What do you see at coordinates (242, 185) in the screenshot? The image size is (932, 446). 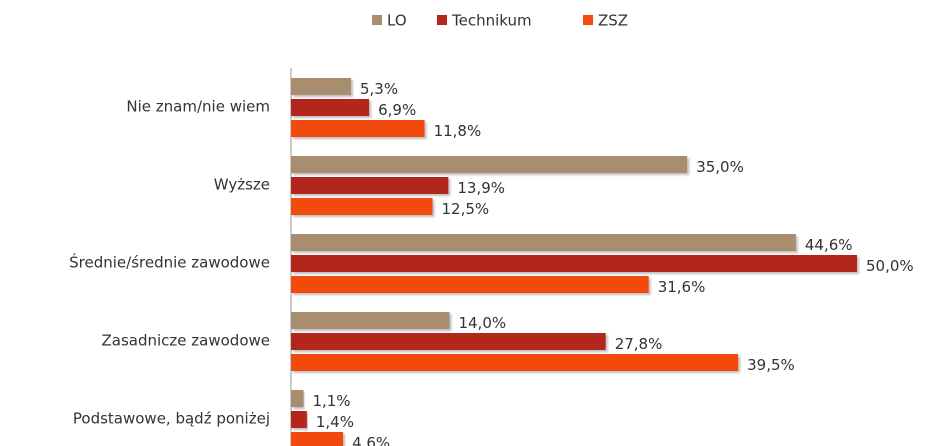 I see `category-label: Wyższe` at bounding box center [242, 185].